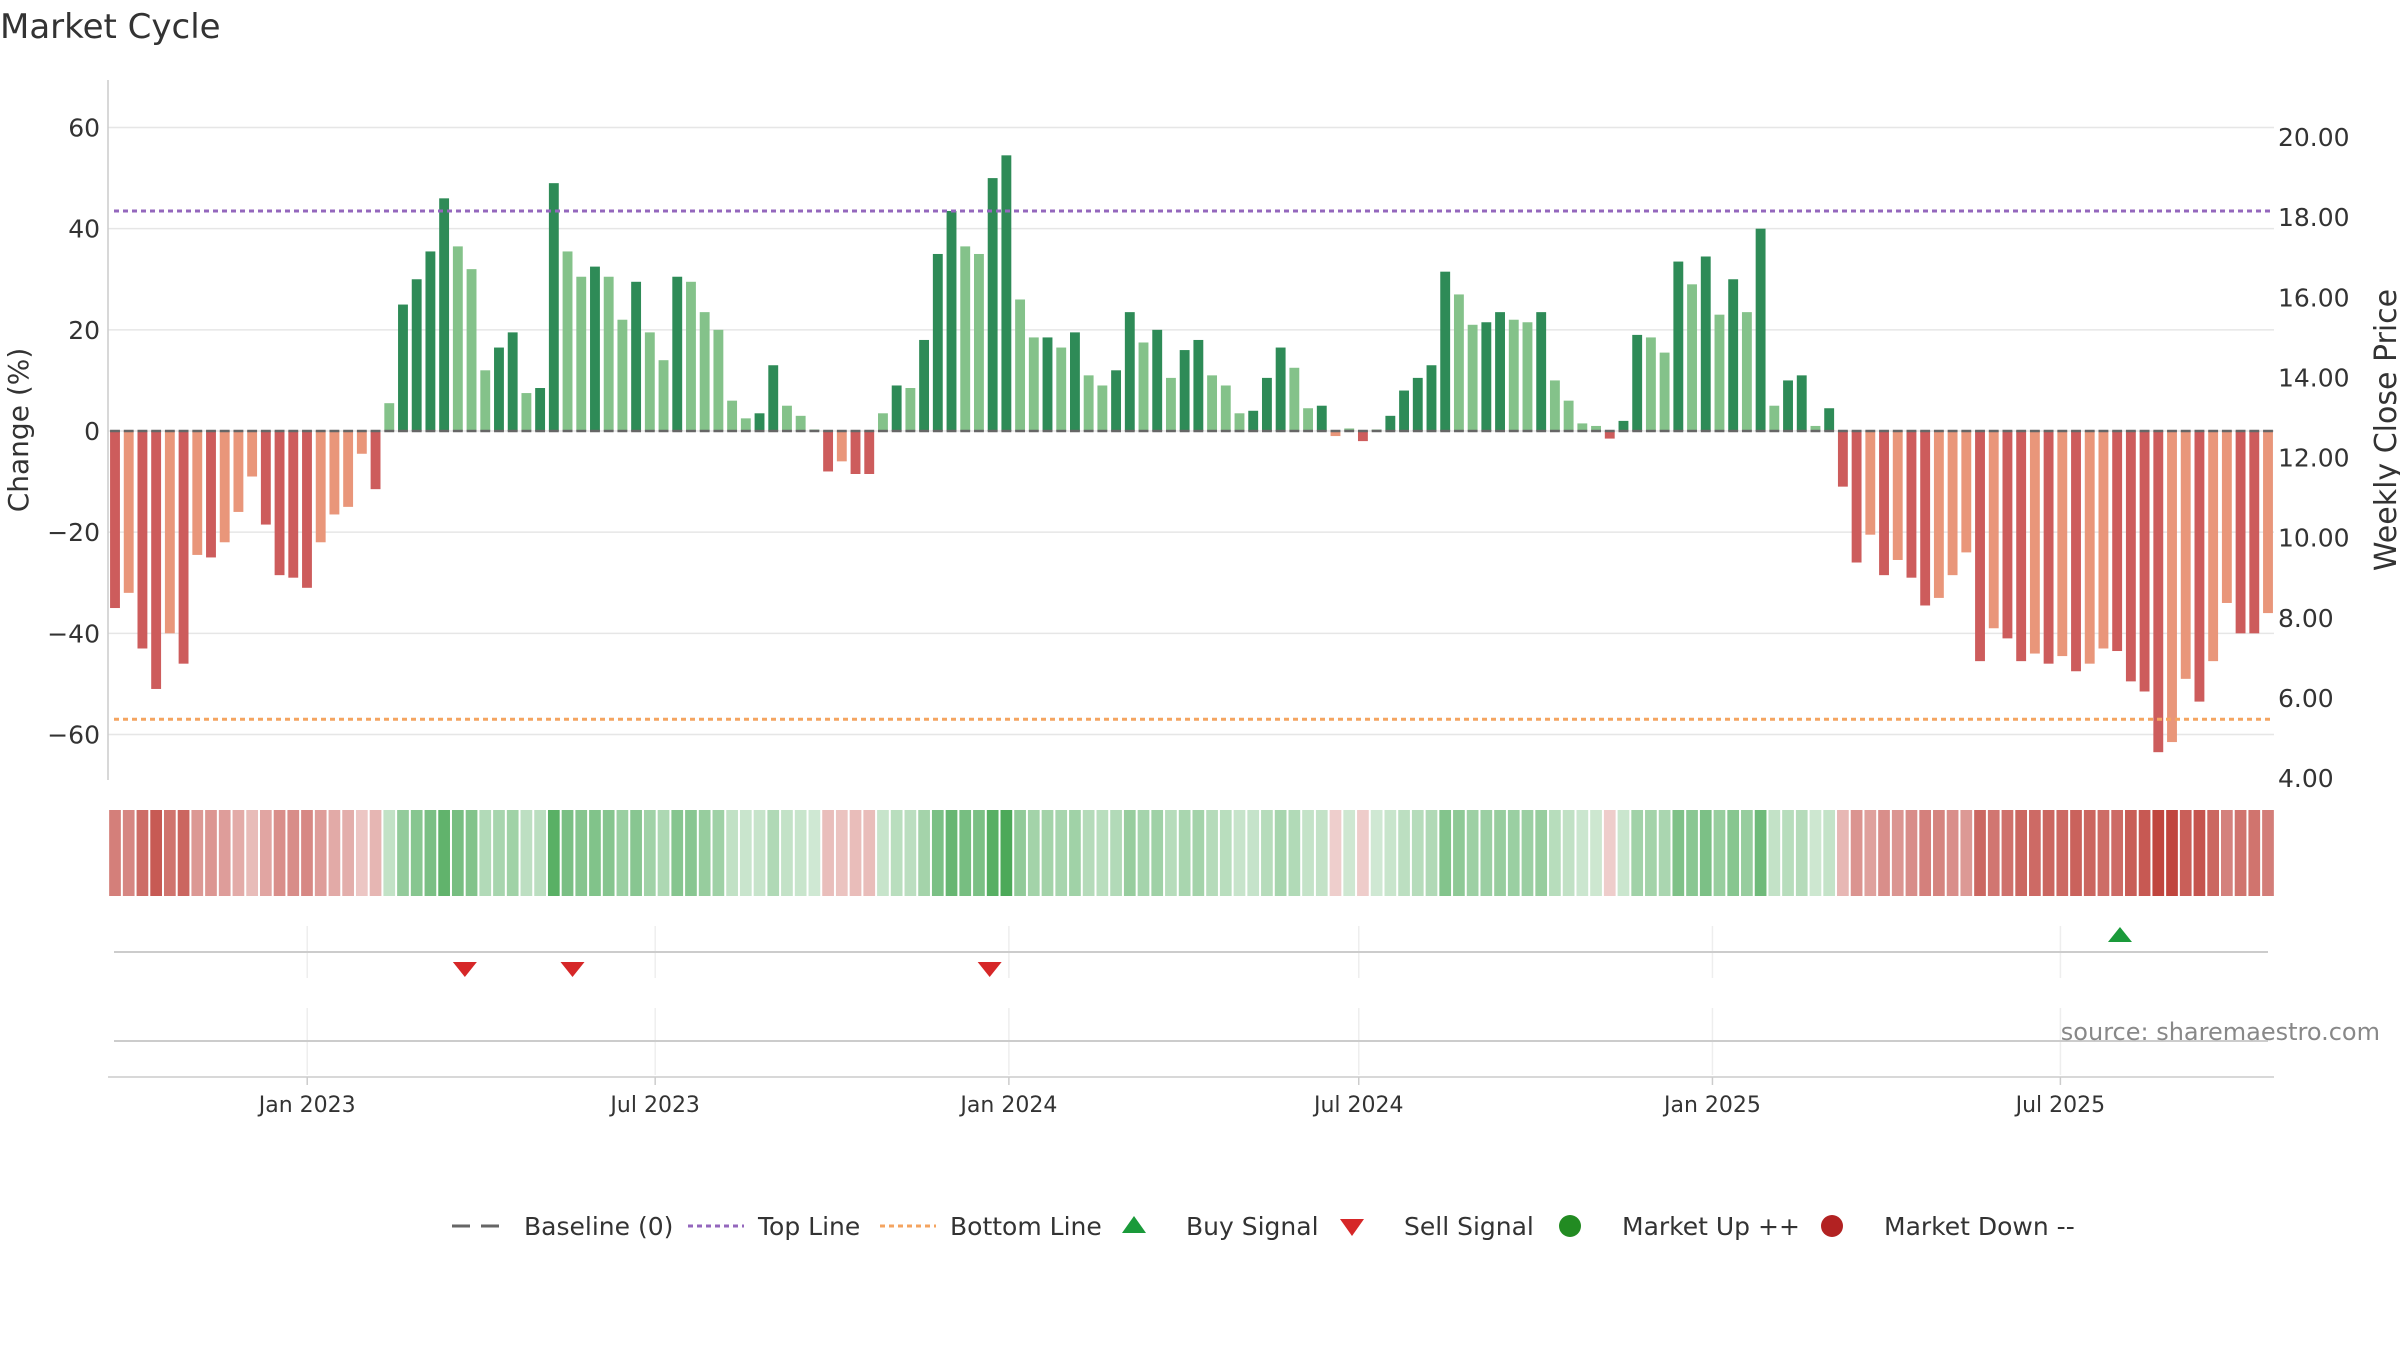 The height and width of the screenshot is (1350, 2400). Describe the element at coordinates (18, 430) in the screenshot. I see `y-axis-label-left: Change (%)` at that location.